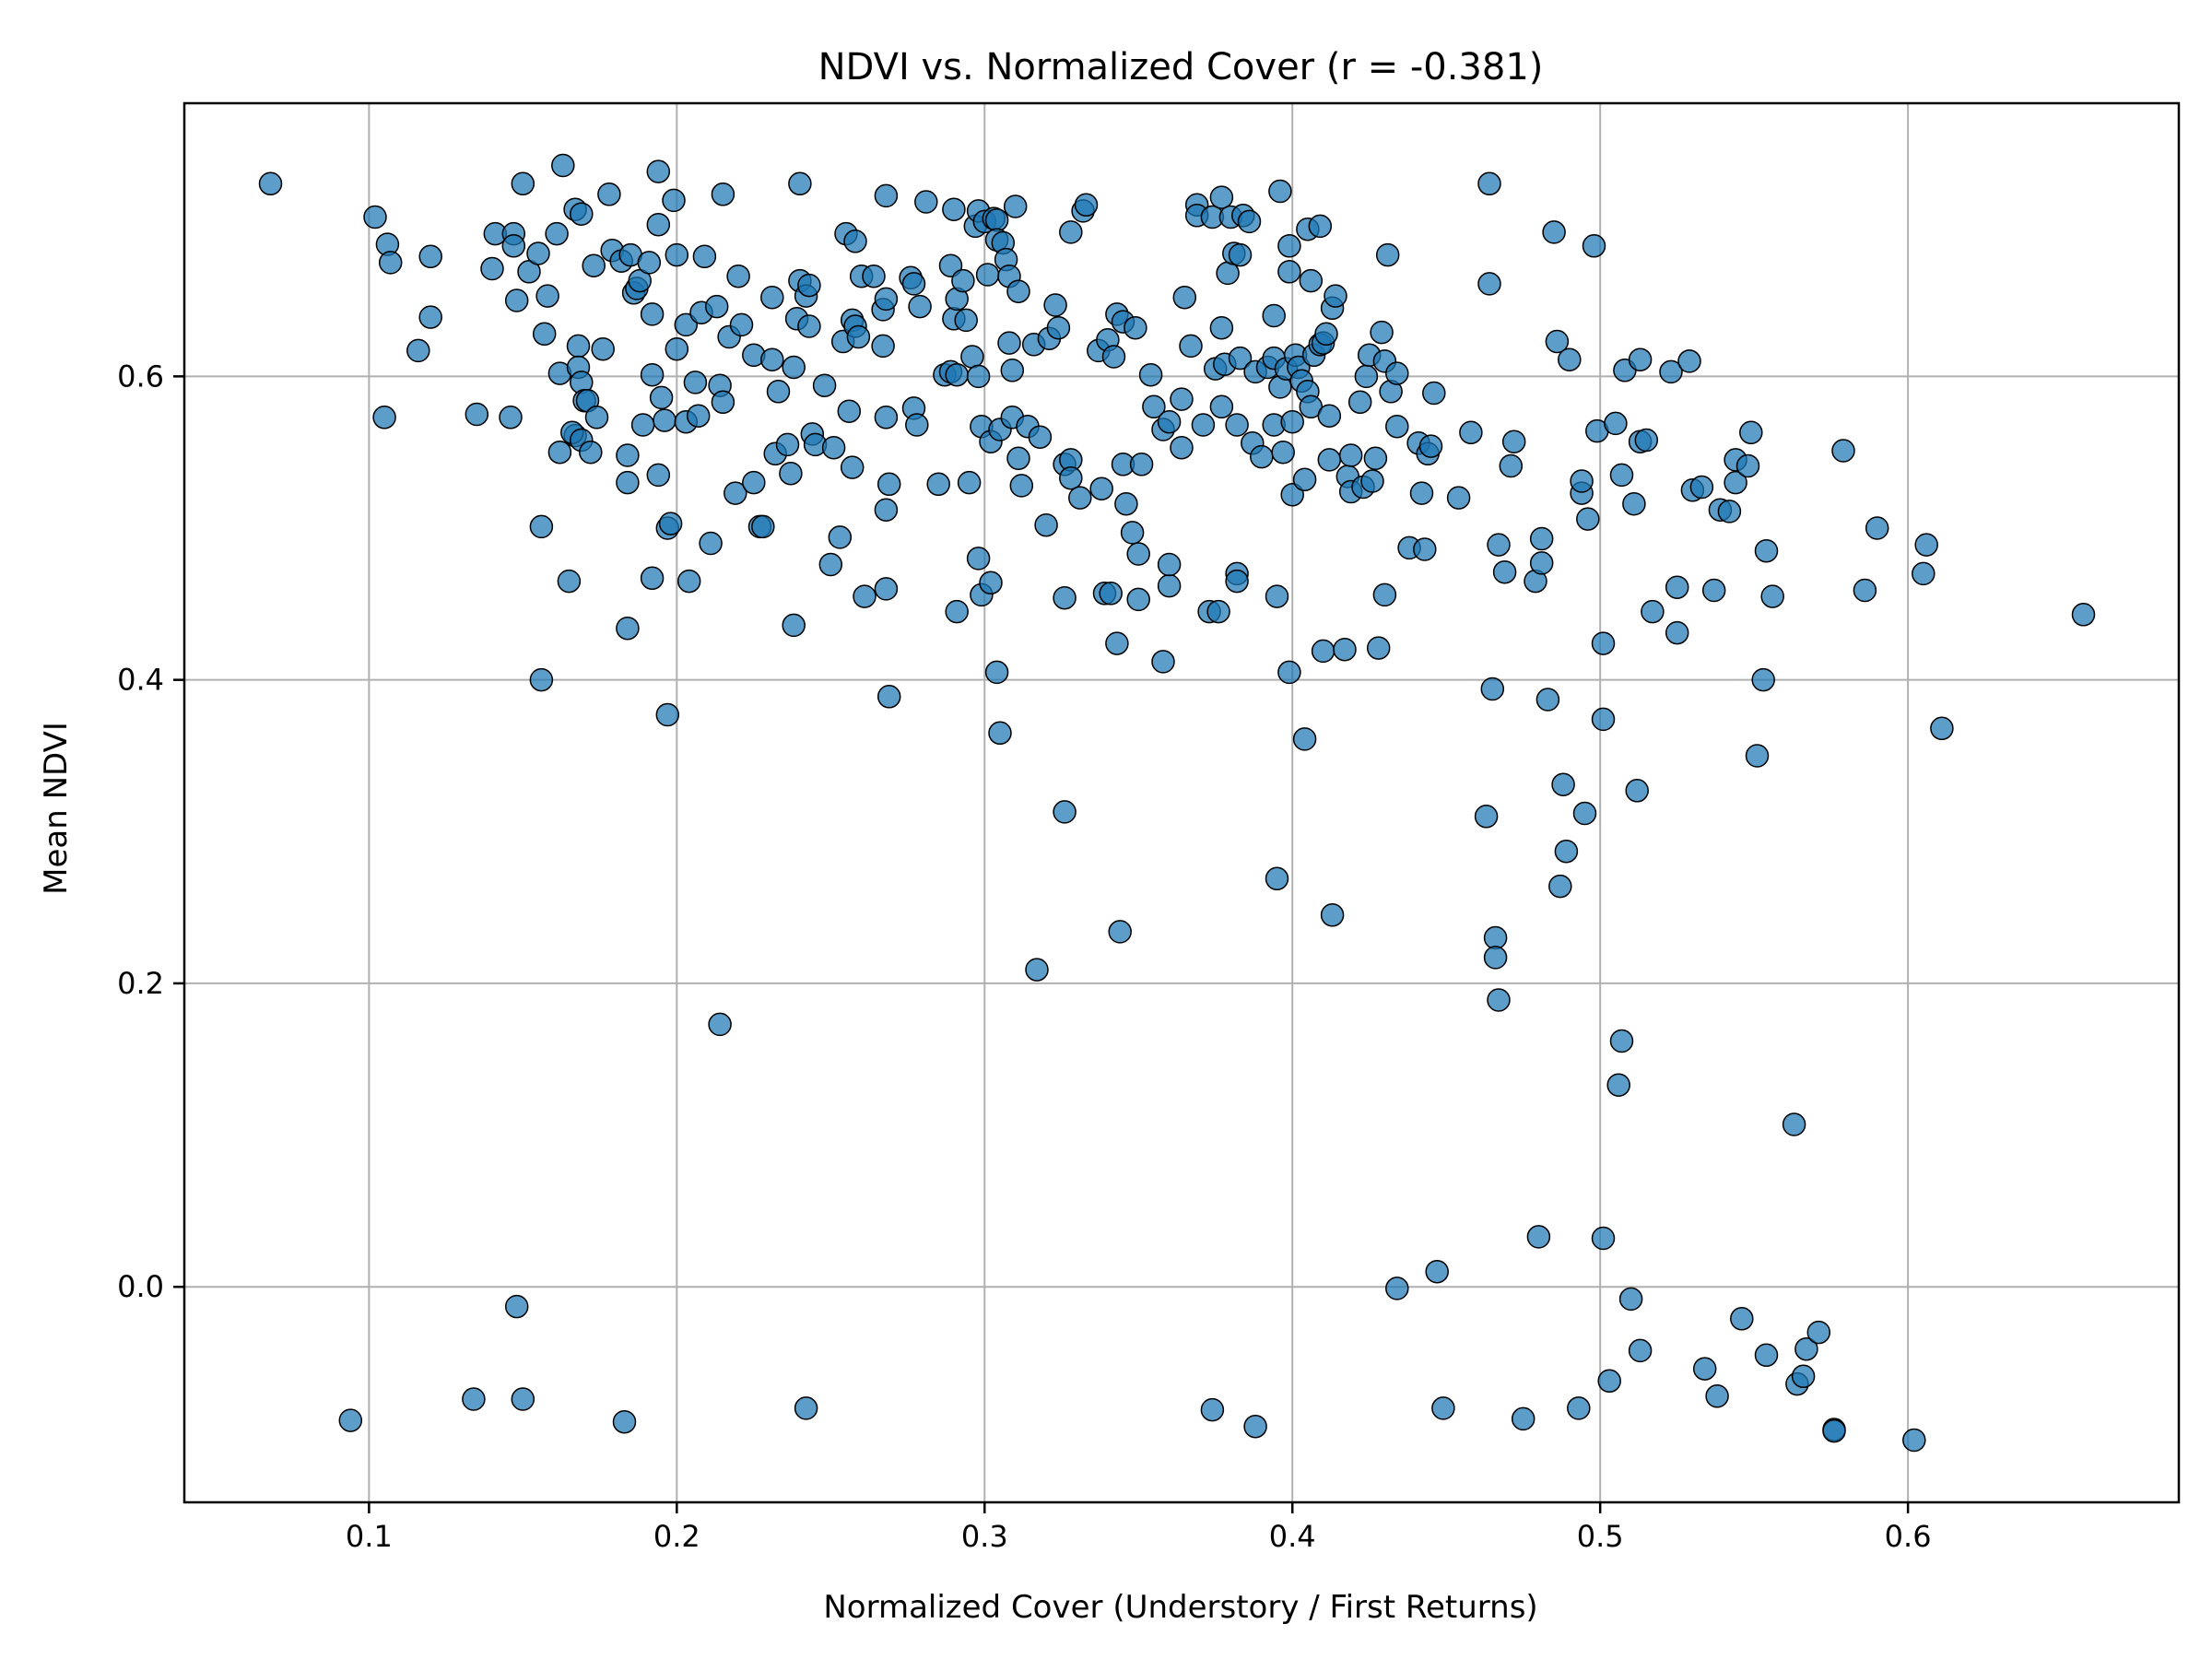 The image size is (2212, 1659). Describe the element at coordinates (56, 808) in the screenshot. I see `y-axis-label: Mean NDVI` at that location.